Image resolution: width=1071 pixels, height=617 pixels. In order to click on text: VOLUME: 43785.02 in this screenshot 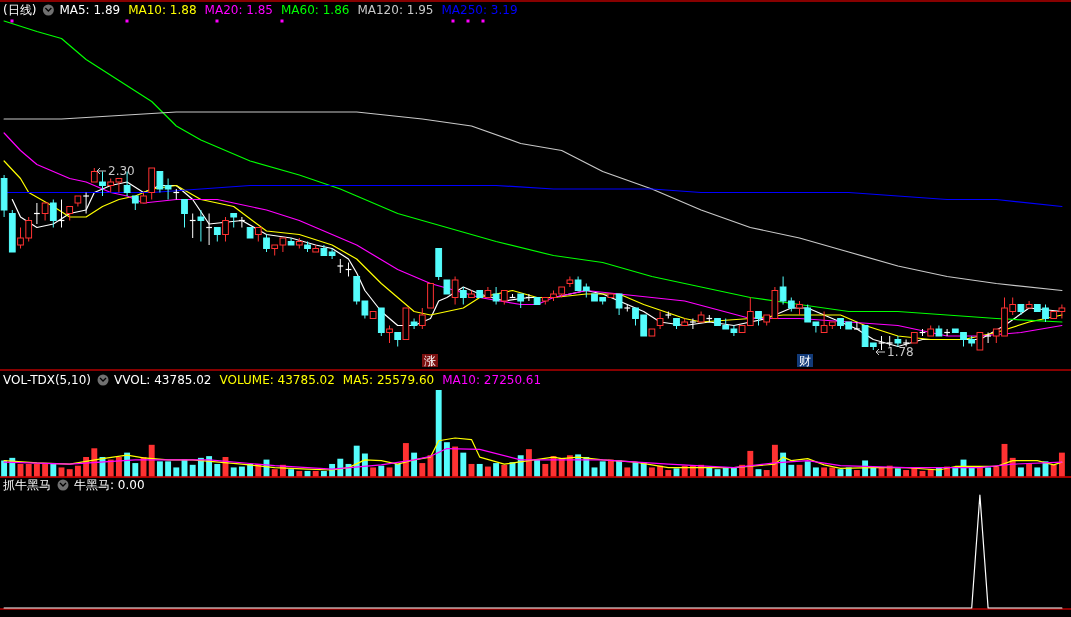, I will do `click(277, 380)`.